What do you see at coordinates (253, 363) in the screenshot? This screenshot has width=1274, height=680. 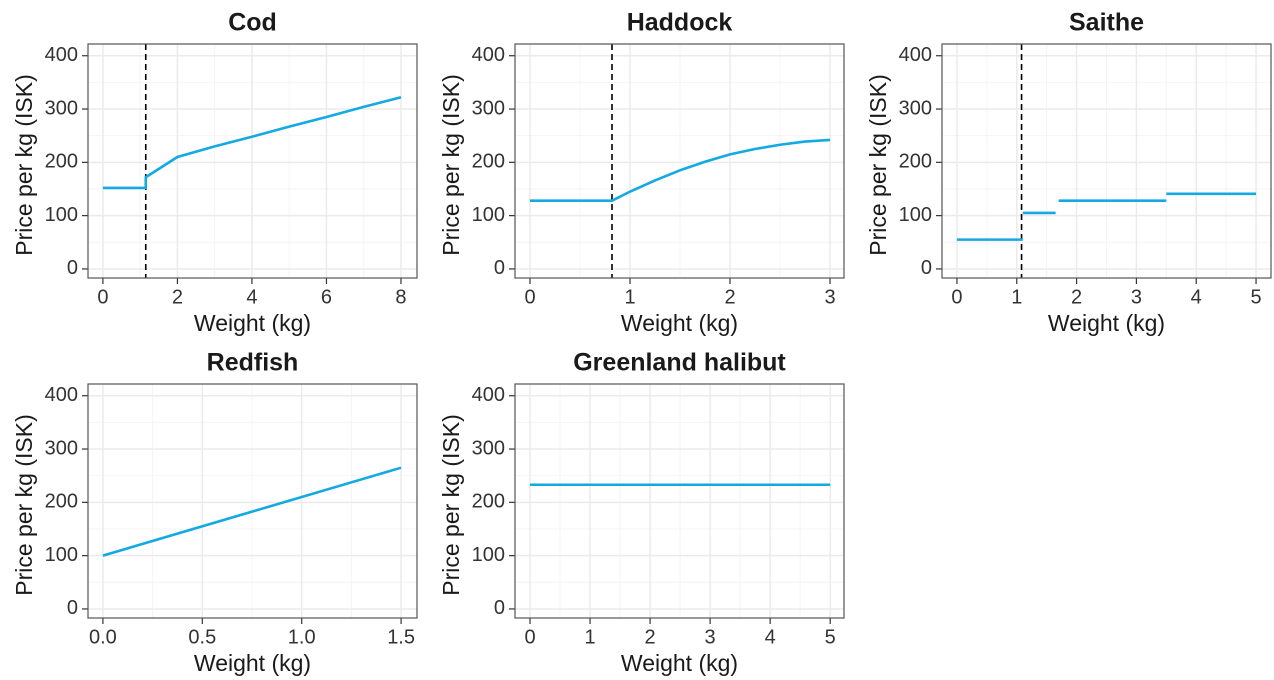 I see `panel-title: Redfish` at bounding box center [253, 363].